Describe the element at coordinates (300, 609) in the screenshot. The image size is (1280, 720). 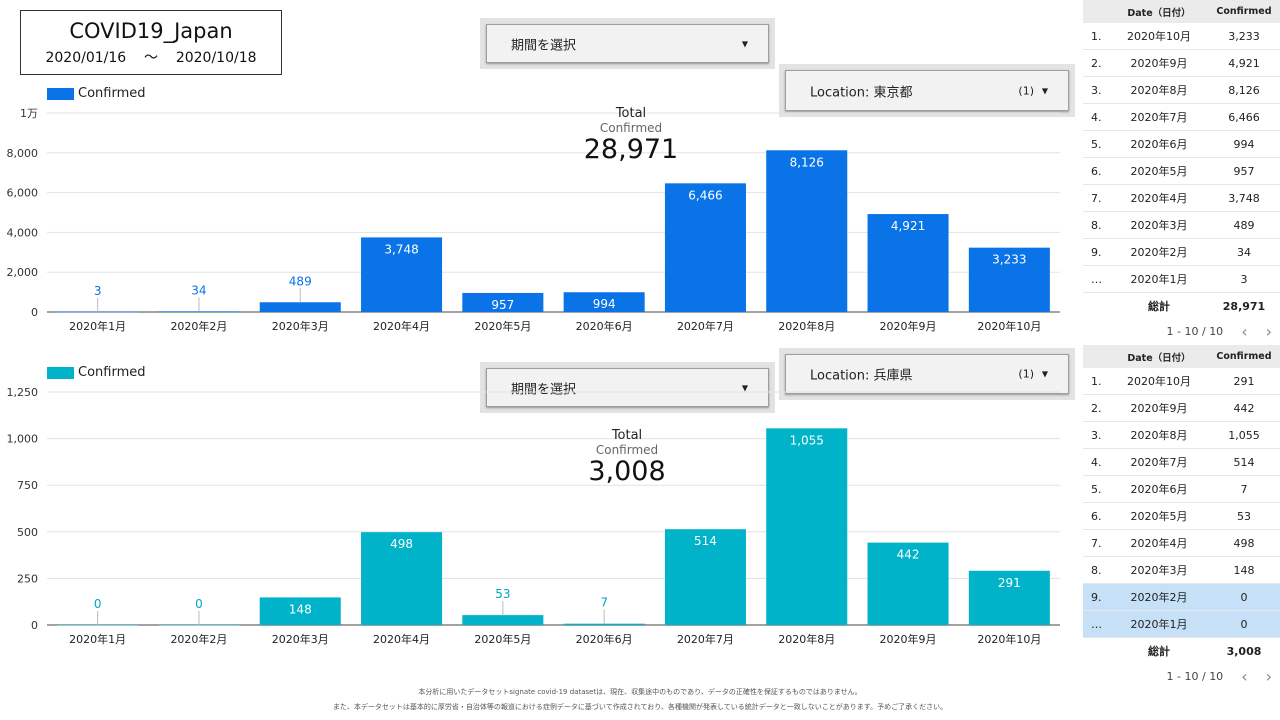
I see `data-label: 148` at that location.